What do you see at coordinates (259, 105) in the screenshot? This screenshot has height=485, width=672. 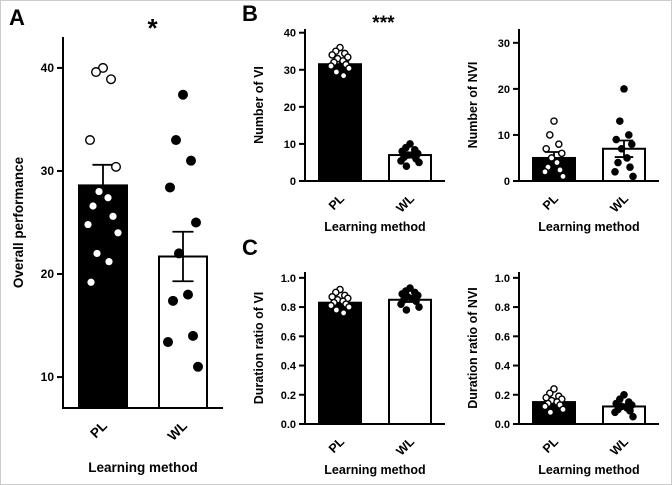 I see `svg-text: Number of VI` at bounding box center [259, 105].